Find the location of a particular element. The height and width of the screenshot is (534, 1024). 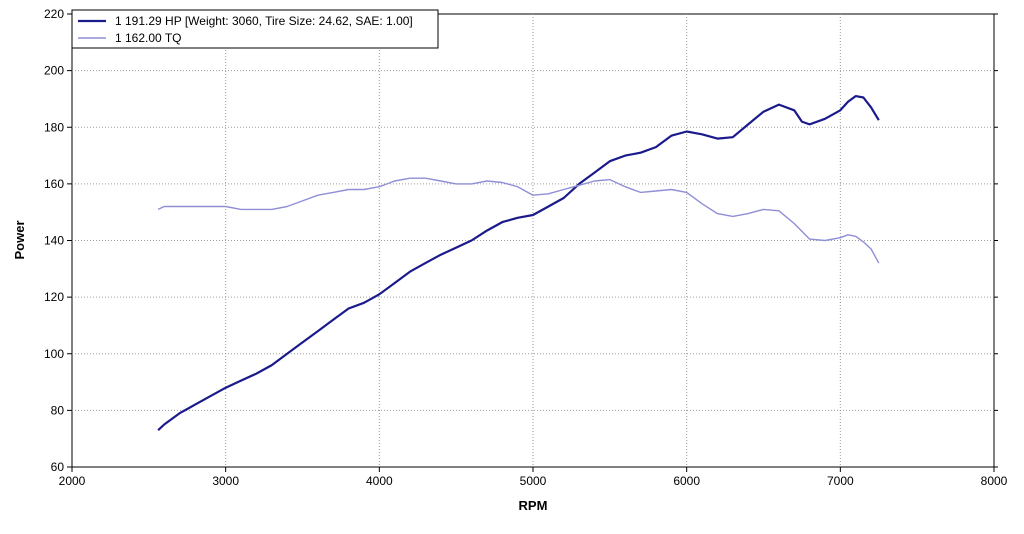

legend-box is located at coordinates (255, 29).